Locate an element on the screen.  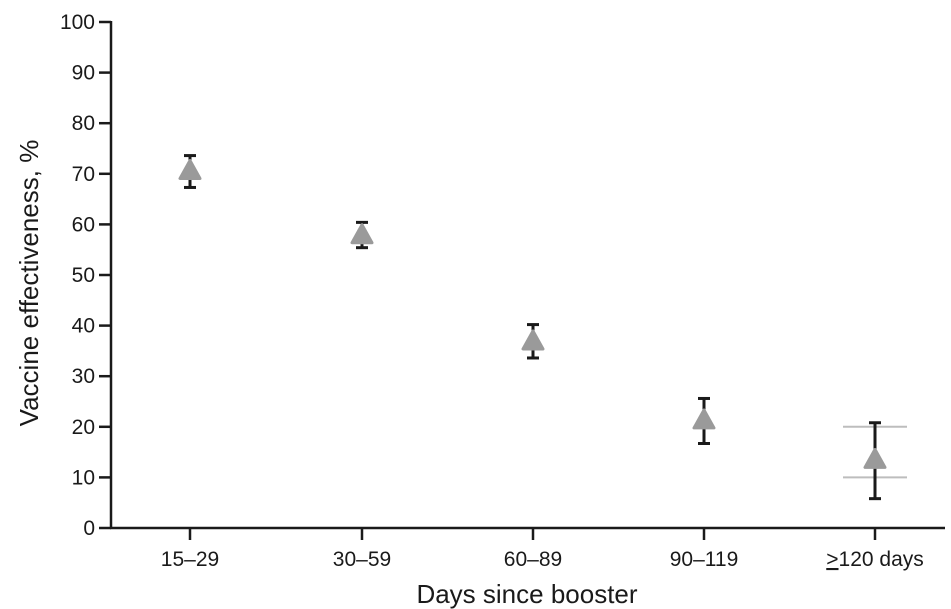
y-tick-label: 90 is located at coordinates (83, 73).